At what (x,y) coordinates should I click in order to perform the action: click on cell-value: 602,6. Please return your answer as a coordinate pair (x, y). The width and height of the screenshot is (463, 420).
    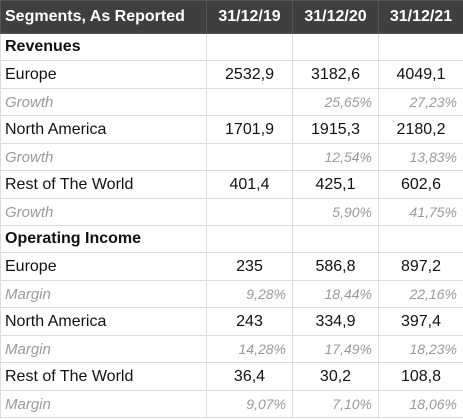
    Looking at the image, I should click on (420, 184).